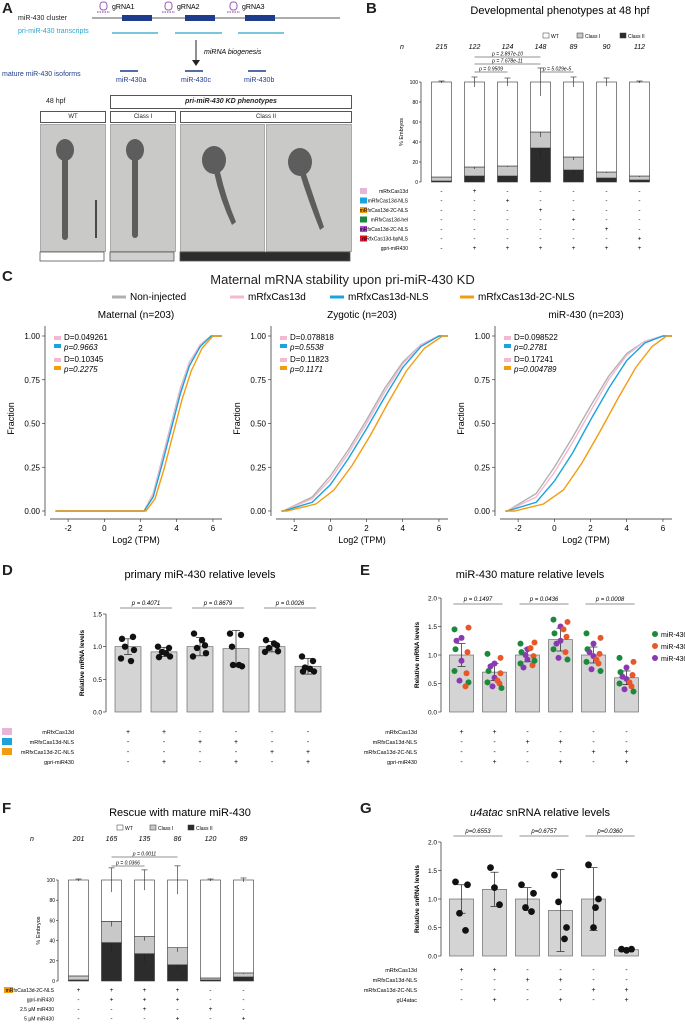 This screenshot has width=685, height=1026. What do you see at coordinates (200, 575) in the screenshot?
I see `d-title: primary miR-430 relative levels` at bounding box center [200, 575].